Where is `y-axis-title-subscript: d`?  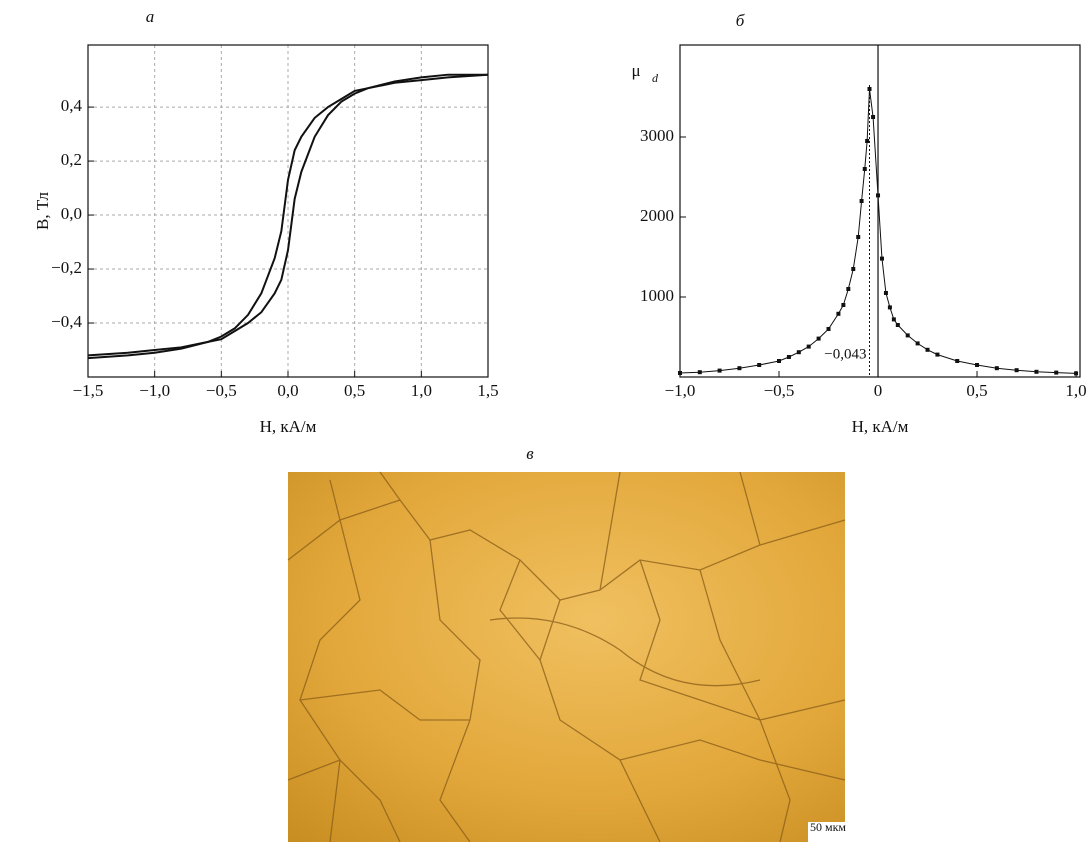
y-axis-title-subscript: d is located at coordinates (655, 78).